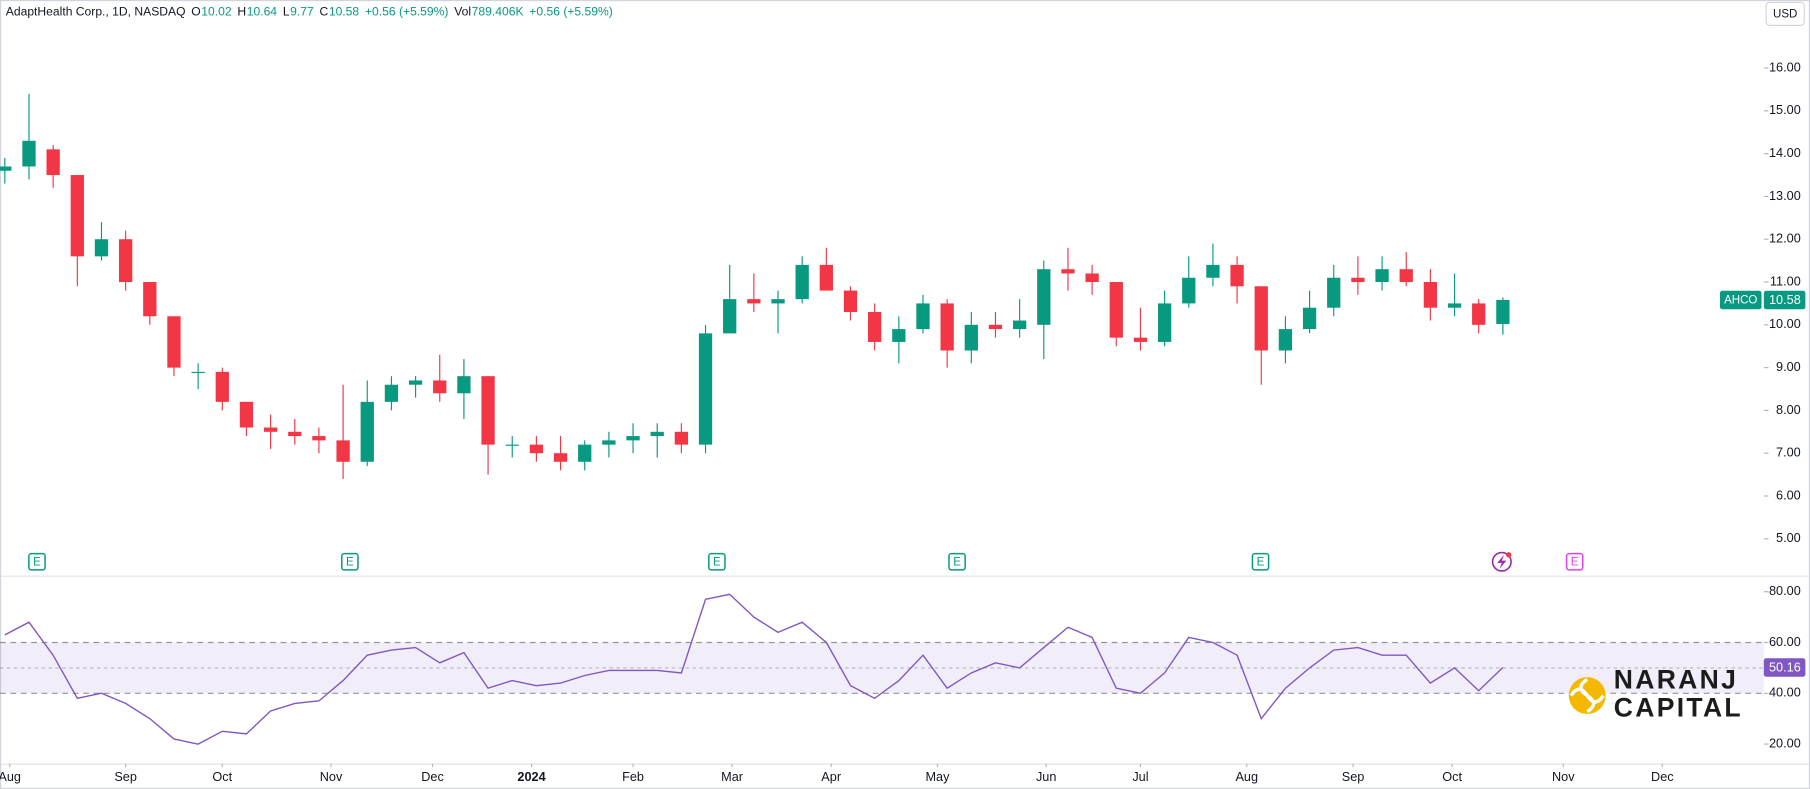  I want to click on legend-value: 789.406K, so click(498, 11).